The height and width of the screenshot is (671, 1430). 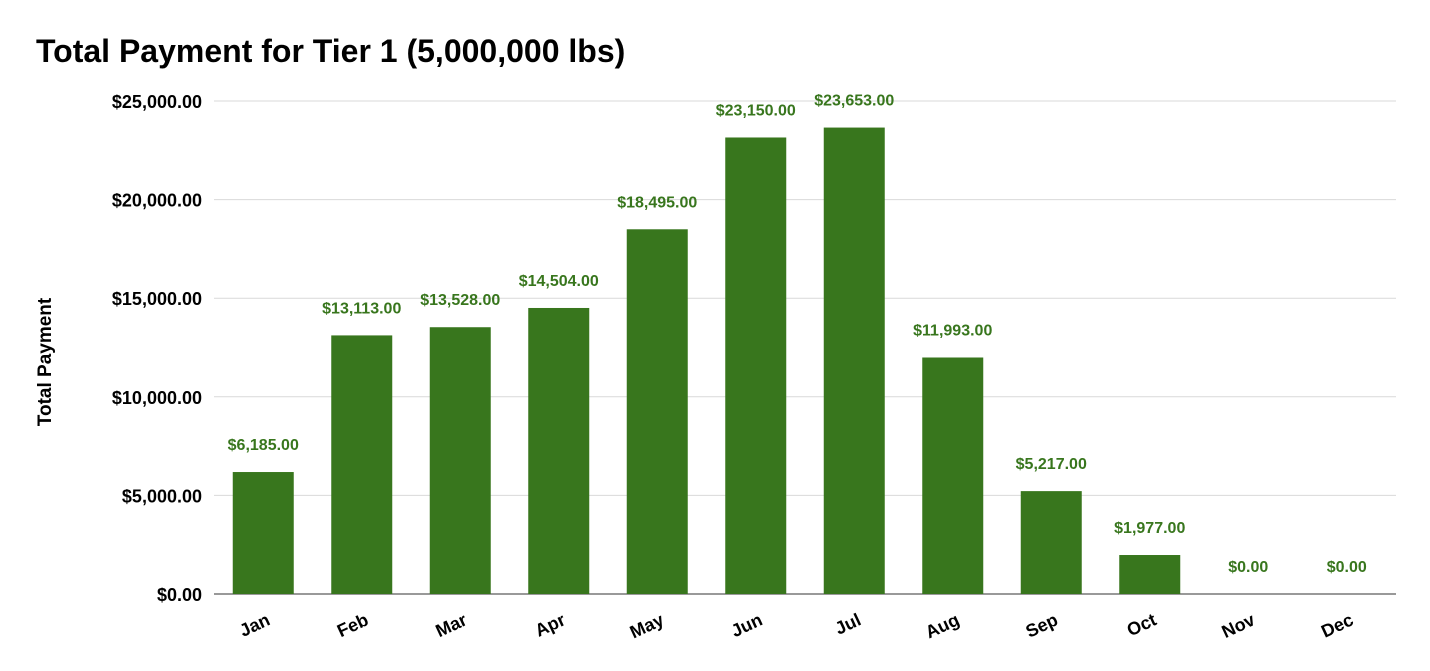 I want to click on bar-feb, so click(x=362, y=464).